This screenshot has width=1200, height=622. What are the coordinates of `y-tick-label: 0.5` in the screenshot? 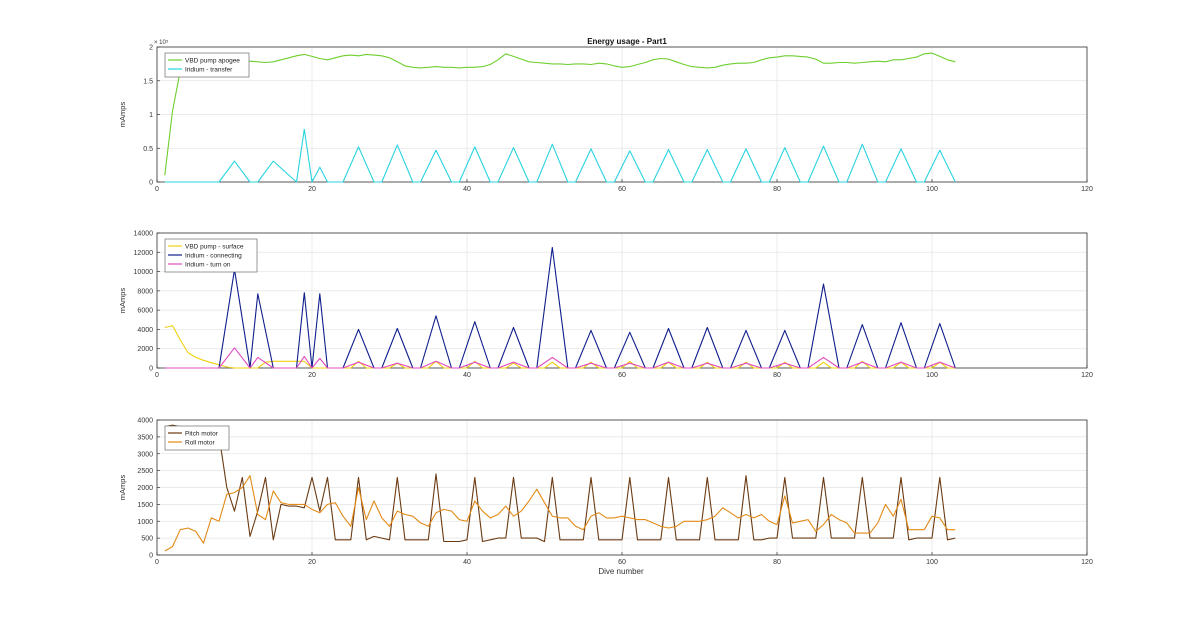 It's located at (148, 149).